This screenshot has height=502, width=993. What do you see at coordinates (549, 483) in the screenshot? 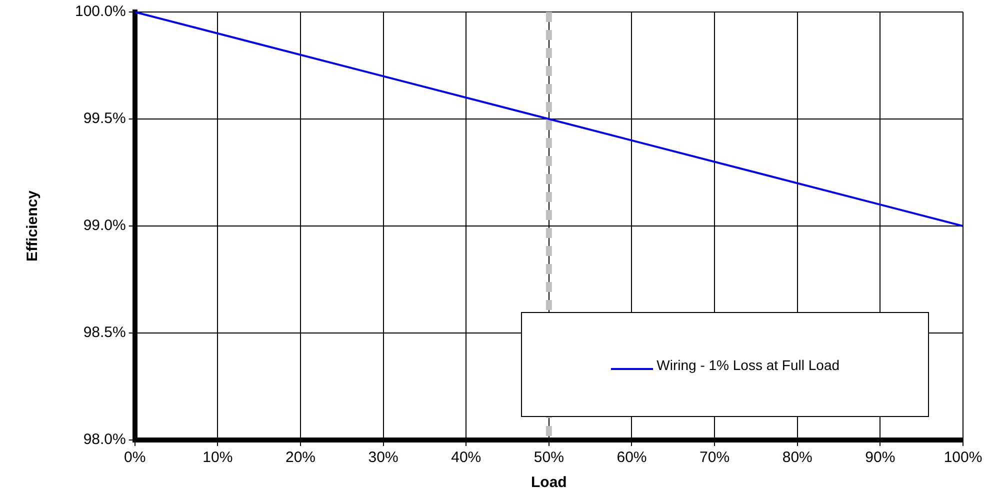
I see `x-axis-title: Load` at bounding box center [549, 483].